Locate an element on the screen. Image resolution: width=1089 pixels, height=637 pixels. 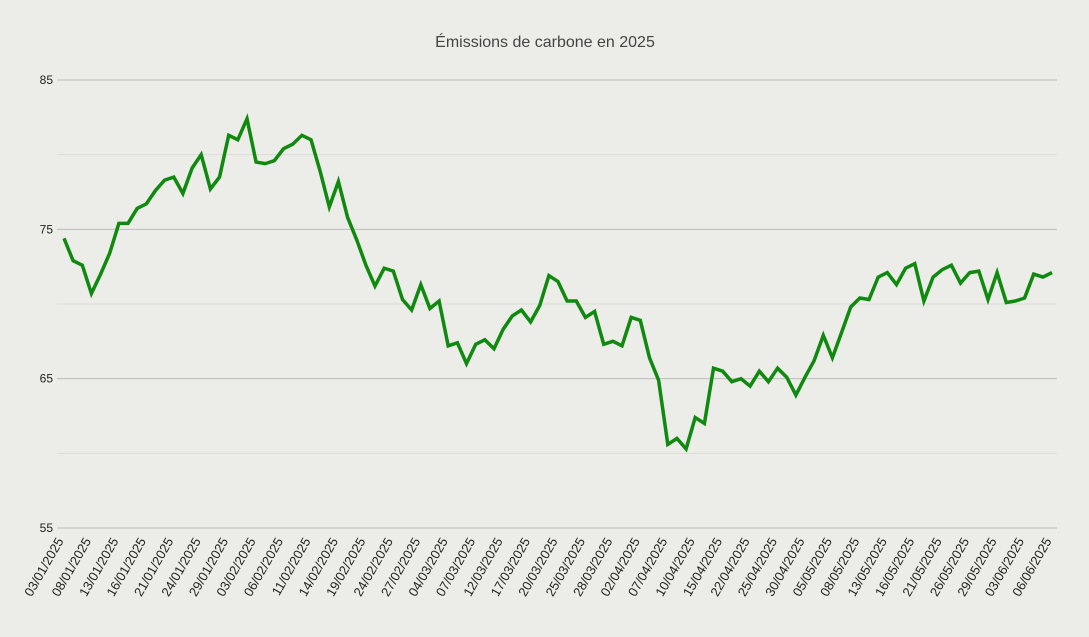
y-tick-label: 65 is located at coordinates (47, 379).